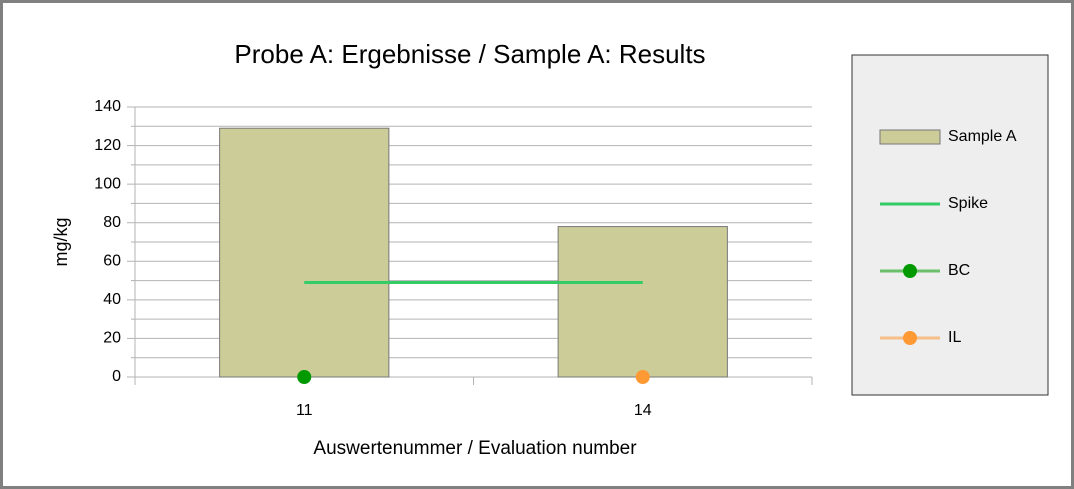 This screenshot has height=489, width=1074. What do you see at coordinates (959, 270) in the screenshot?
I see `legend-label: BC` at bounding box center [959, 270].